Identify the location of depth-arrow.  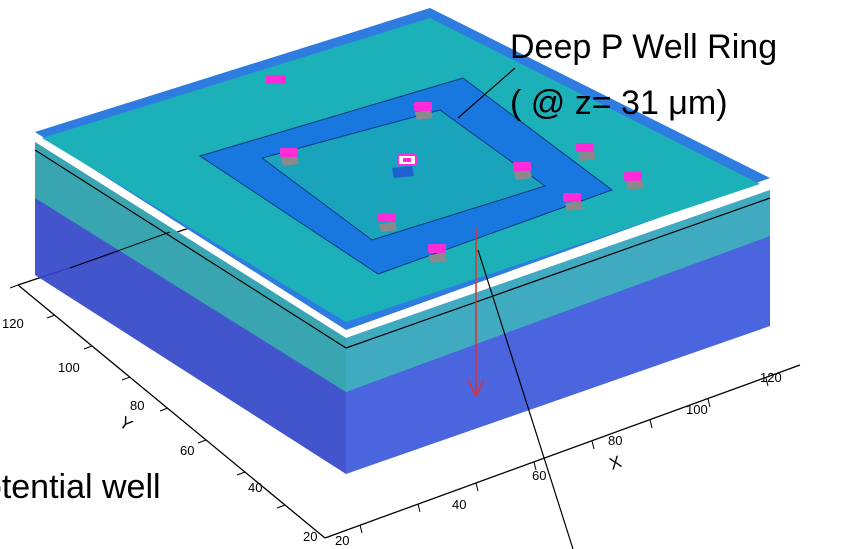
(476, 313).